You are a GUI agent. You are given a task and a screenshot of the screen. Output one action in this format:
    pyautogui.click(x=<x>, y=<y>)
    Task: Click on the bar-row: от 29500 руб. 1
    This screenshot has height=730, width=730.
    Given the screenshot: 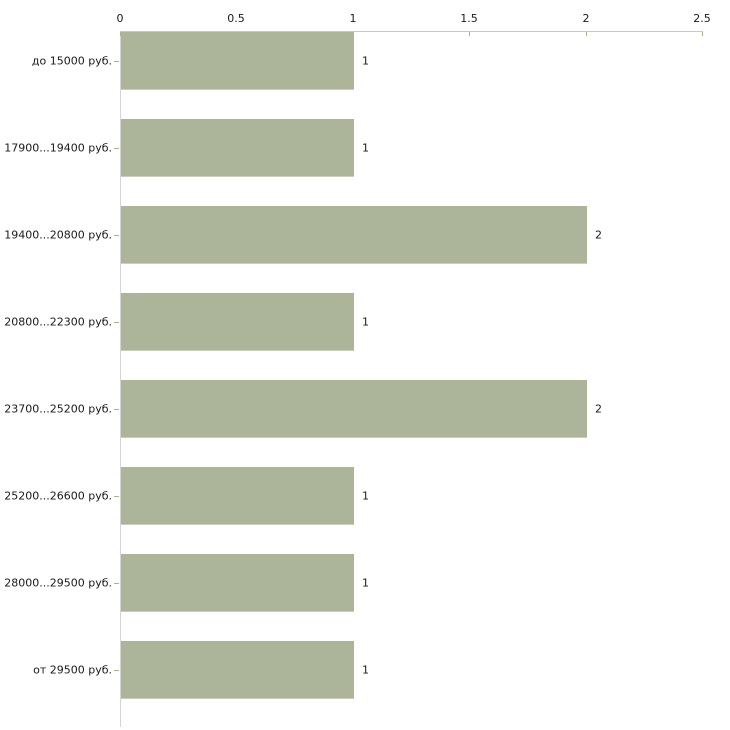 What is the action you would take?
    pyautogui.click(x=365, y=683)
    